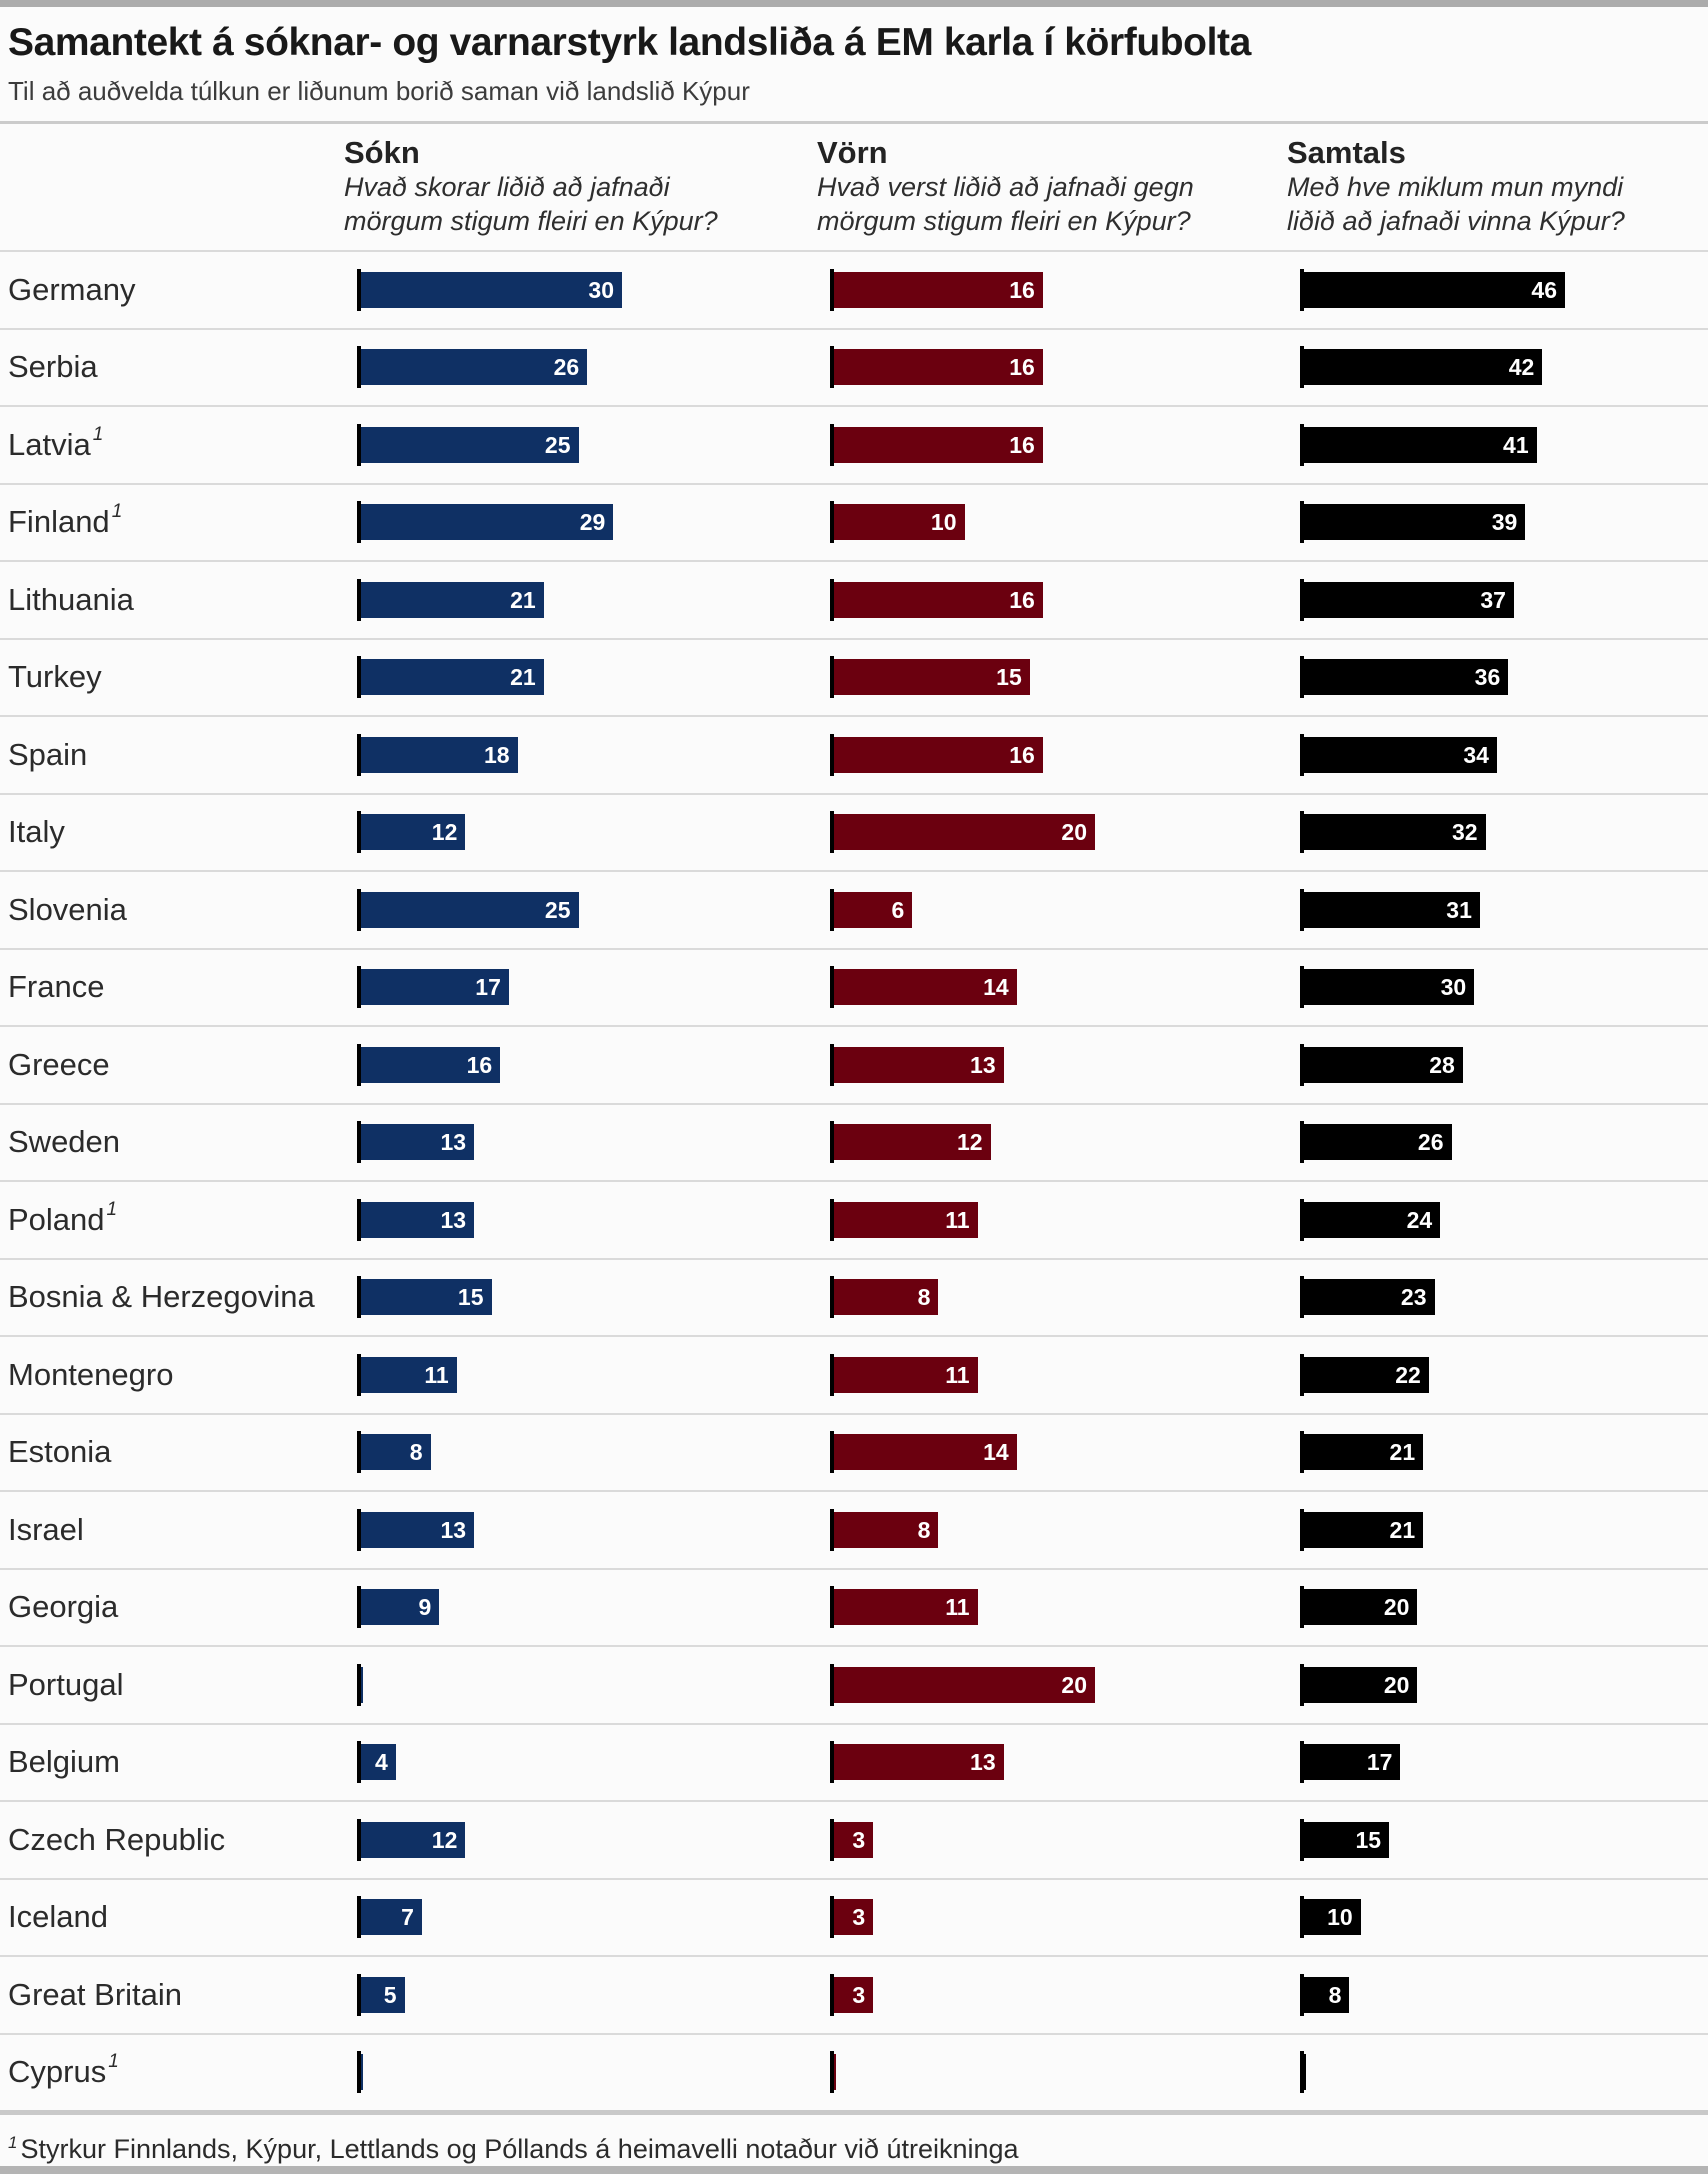  I want to click on bar-value-label: 8, so click(416, 1452).